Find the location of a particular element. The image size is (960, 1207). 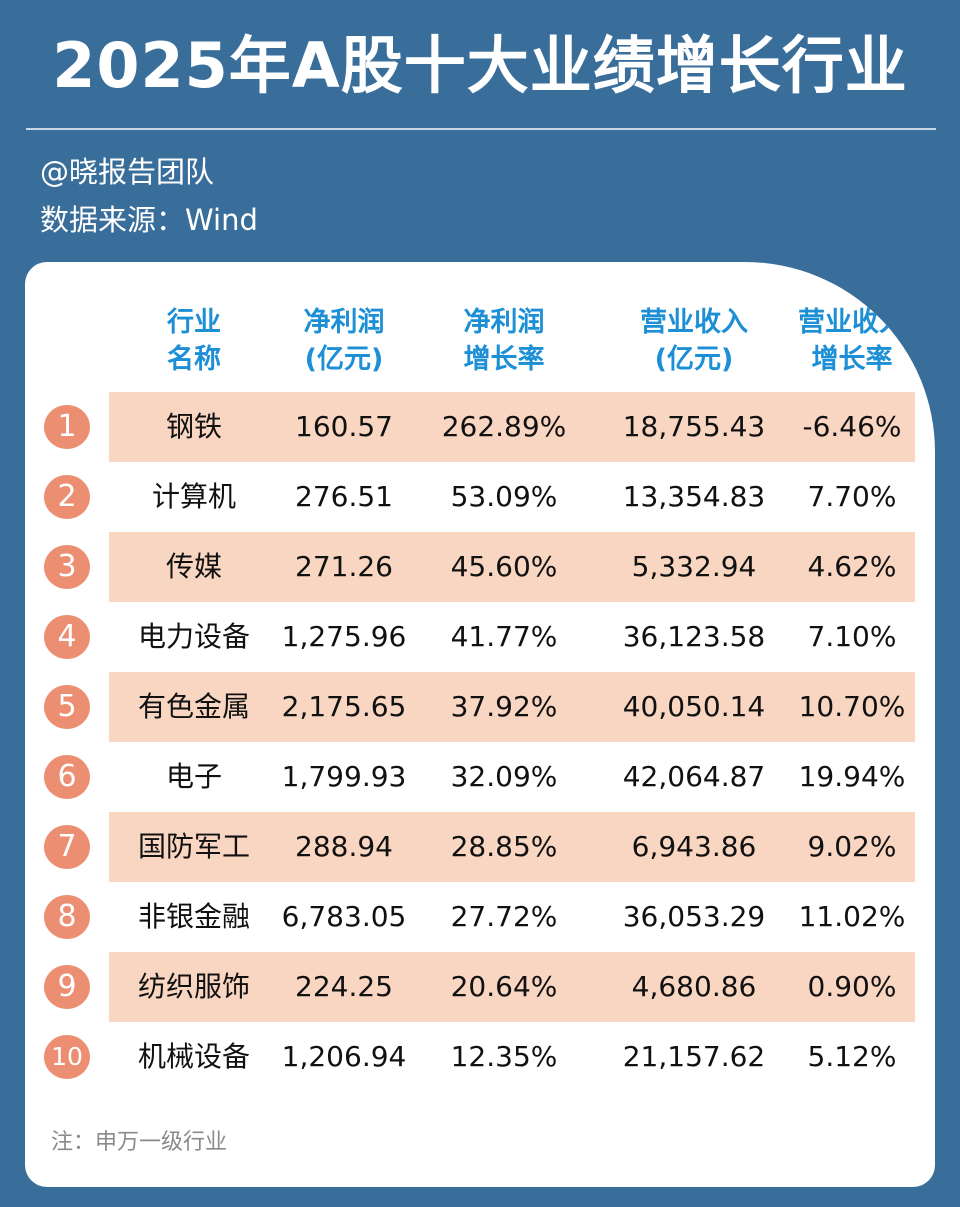

revenue-cell: 40,050.14 is located at coordinates (694, 706).